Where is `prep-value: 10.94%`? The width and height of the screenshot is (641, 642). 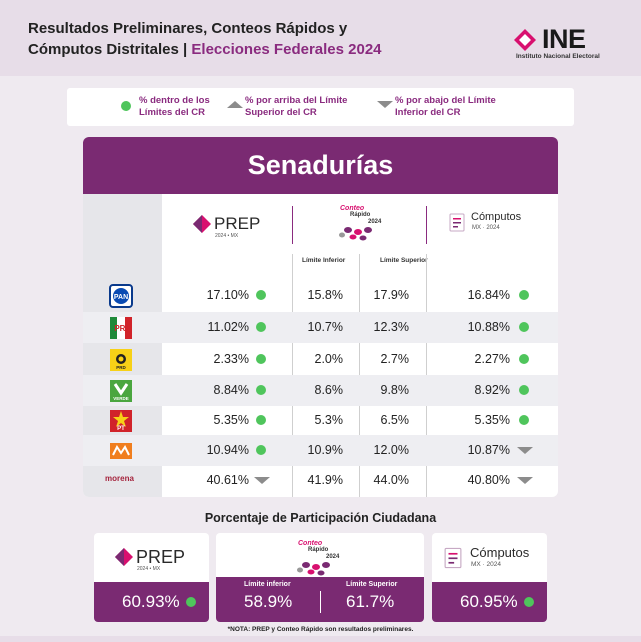
prep-value: 10.94% is located at coordinates (227, 450).